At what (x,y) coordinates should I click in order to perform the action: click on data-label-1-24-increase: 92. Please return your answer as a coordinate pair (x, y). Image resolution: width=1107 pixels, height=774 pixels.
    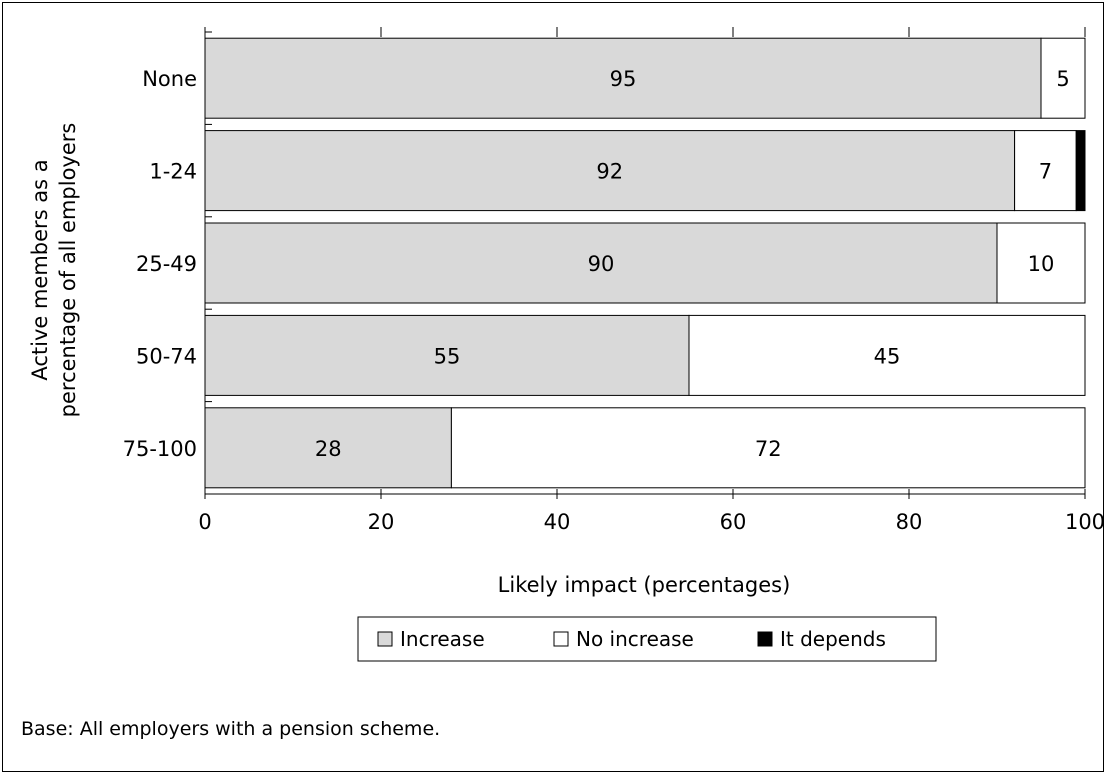
    Looking at the image, I should click on (609, 172).